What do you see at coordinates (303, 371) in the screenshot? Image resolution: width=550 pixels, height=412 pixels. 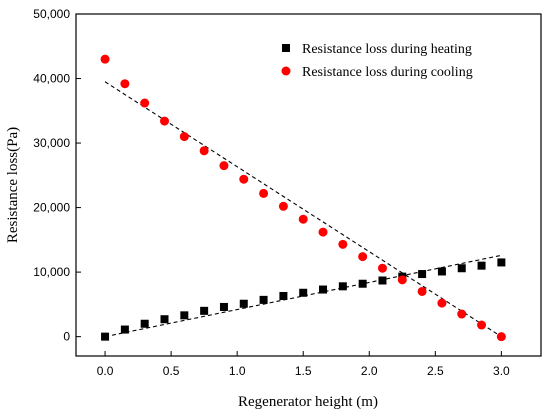 I see `x-tick-label: 1.5` at bounding box center [303, 371].